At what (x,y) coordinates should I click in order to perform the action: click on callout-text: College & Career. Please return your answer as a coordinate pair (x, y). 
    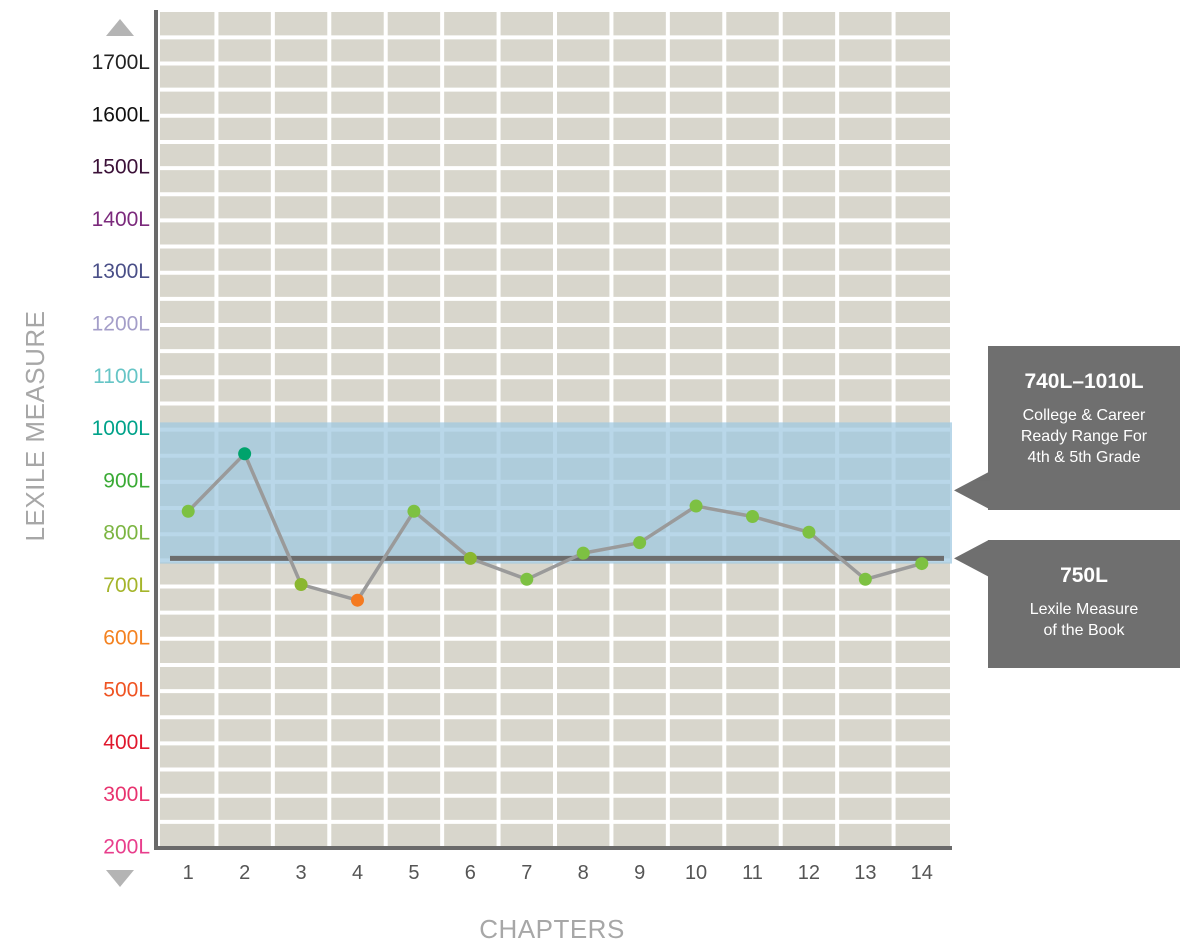
    Looking at the image, I should click on (1084, 415).